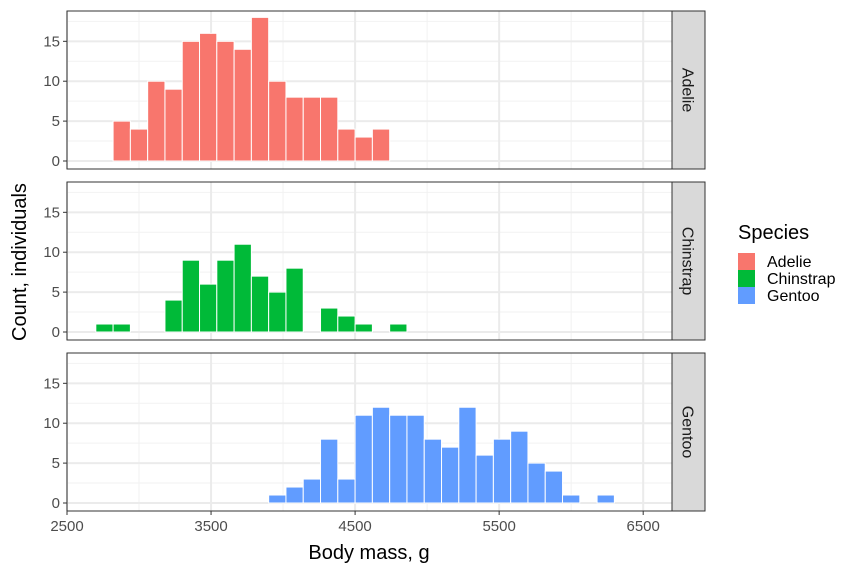  Describe the element at coordinates (368, 553) in the screenshot. I see `x-axis-title: Body mass, g` at that location.